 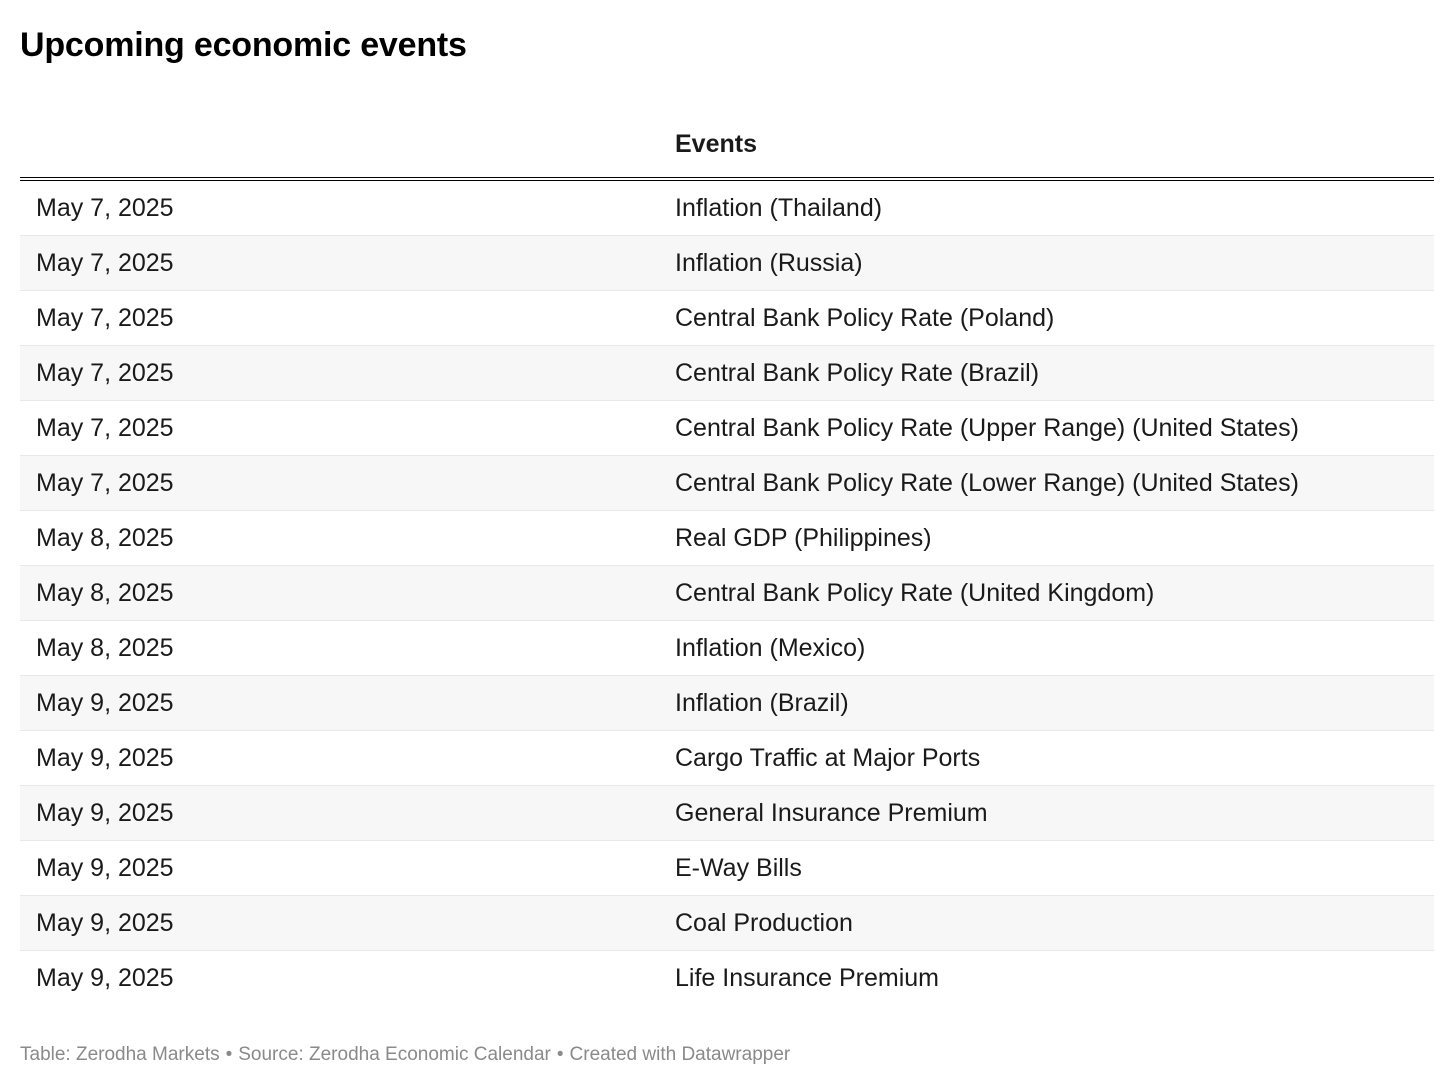 I want to click on table-row: May 7, 2025 Inflation (Russia), so click(x=727, y=263).